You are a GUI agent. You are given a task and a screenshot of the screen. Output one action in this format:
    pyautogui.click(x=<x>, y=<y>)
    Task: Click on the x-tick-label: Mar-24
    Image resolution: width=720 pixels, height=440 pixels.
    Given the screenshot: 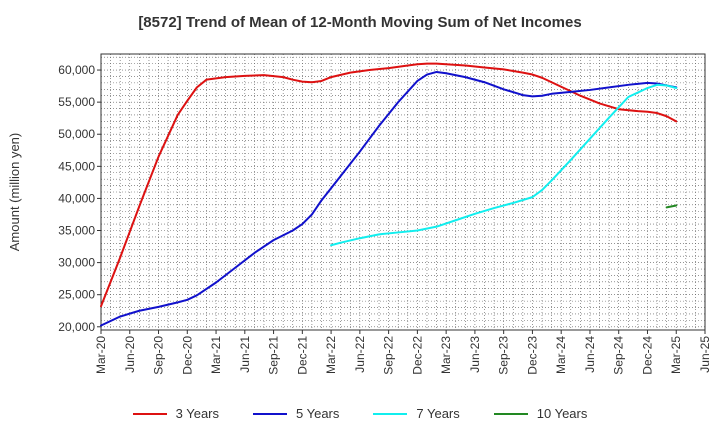 What is the action you would take?
    pyautogui.click(x=561, y=355)
    